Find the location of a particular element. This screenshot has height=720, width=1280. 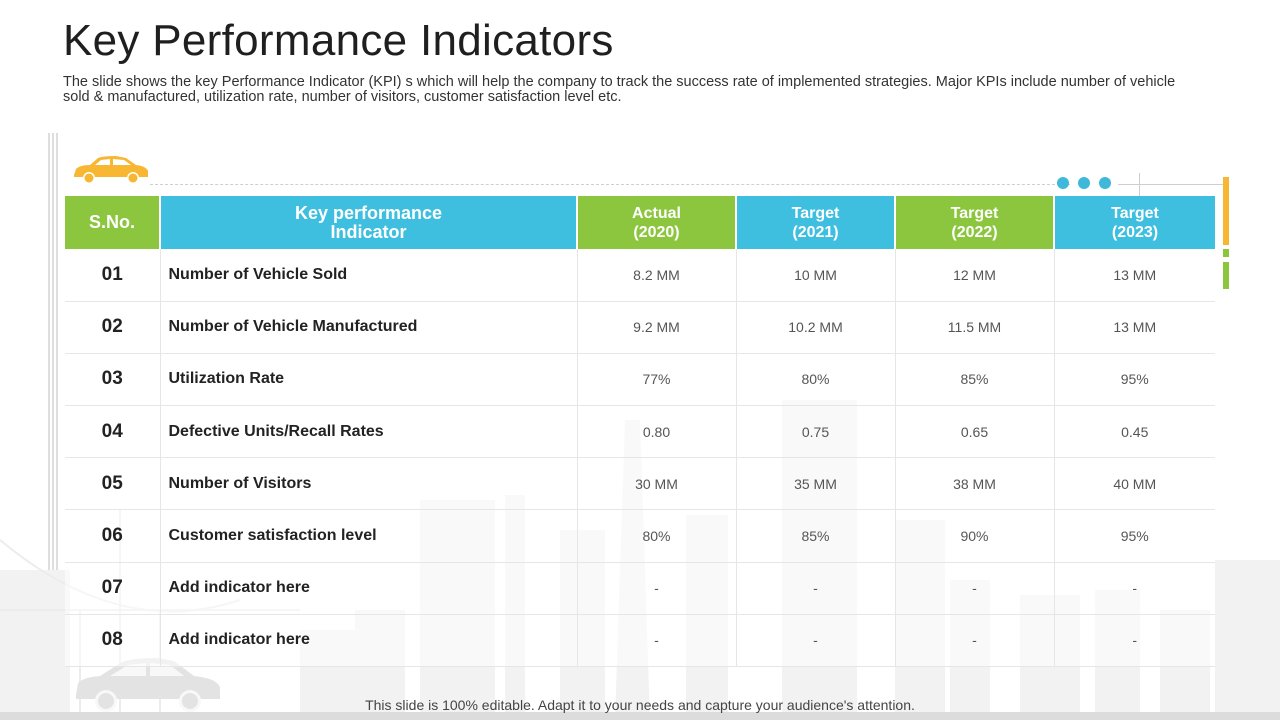

header-kpi: Key performance Indicator is located at coordinates (369, 222).